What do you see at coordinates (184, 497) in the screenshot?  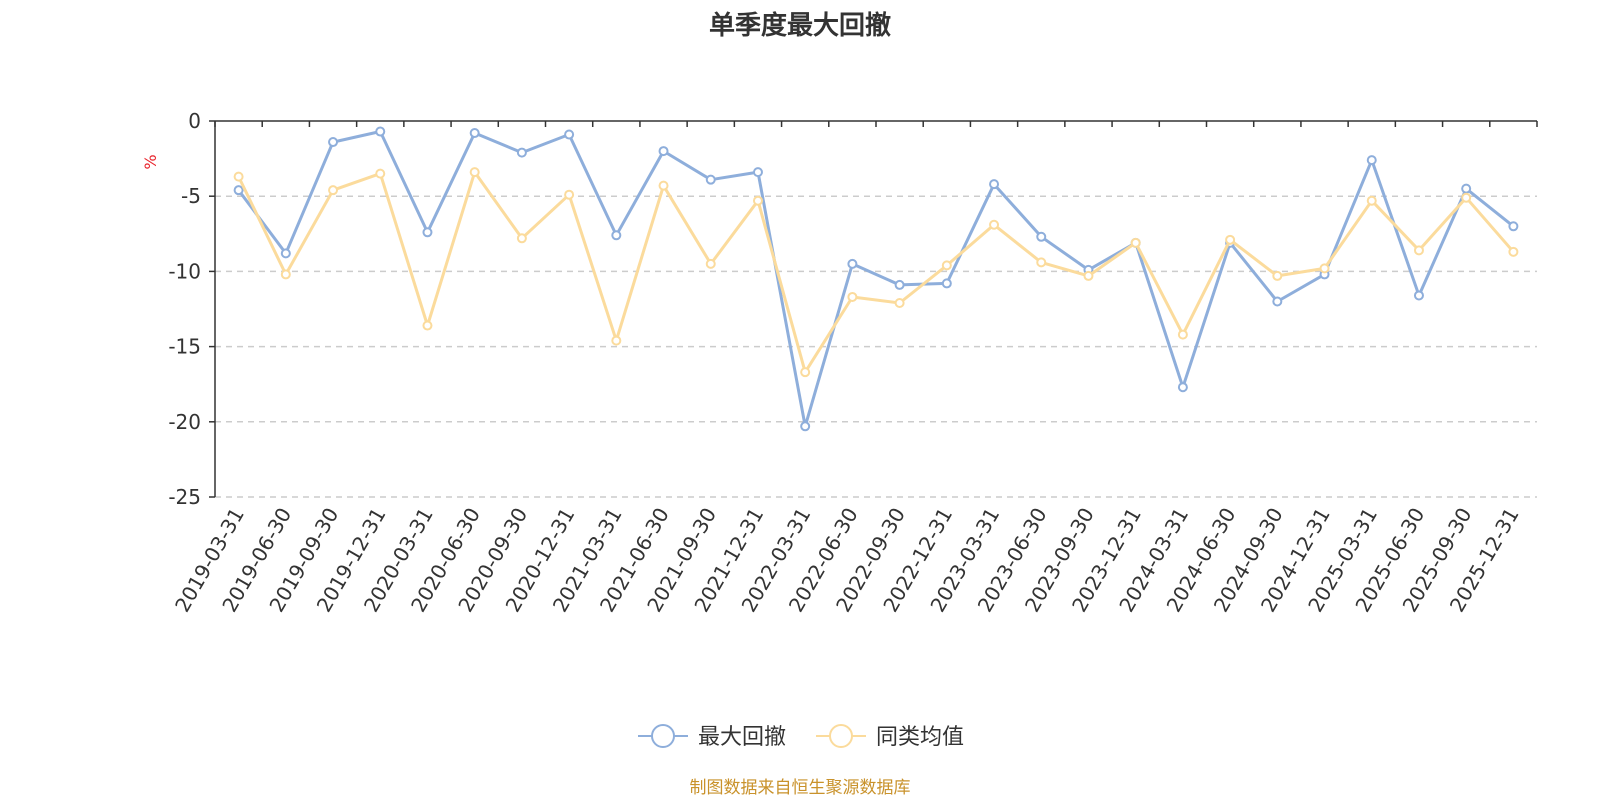 I see `y-tick-label: -25` at bounding box center [184, 497].